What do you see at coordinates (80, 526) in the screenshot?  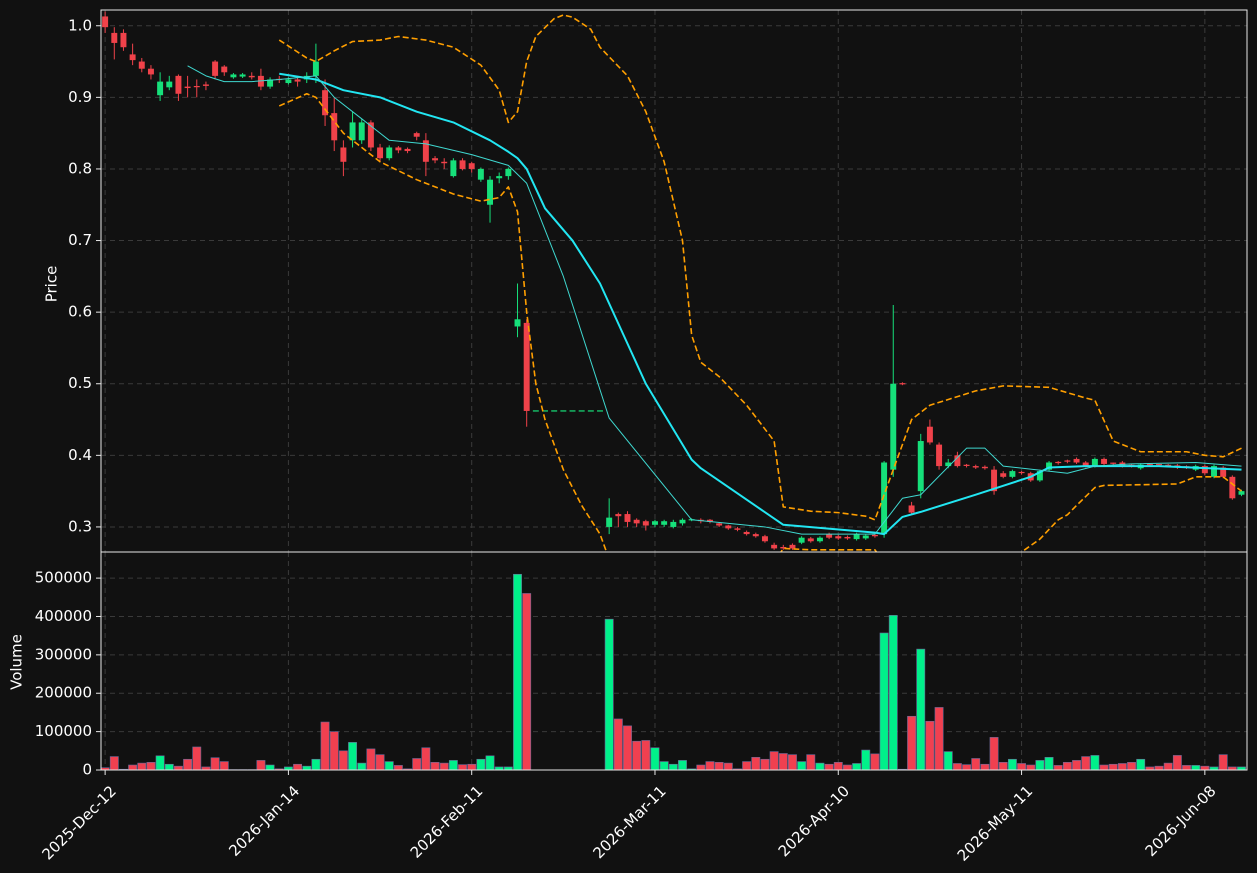 I see `y-tick-label: 0.3` at bounding box center [80, 526].